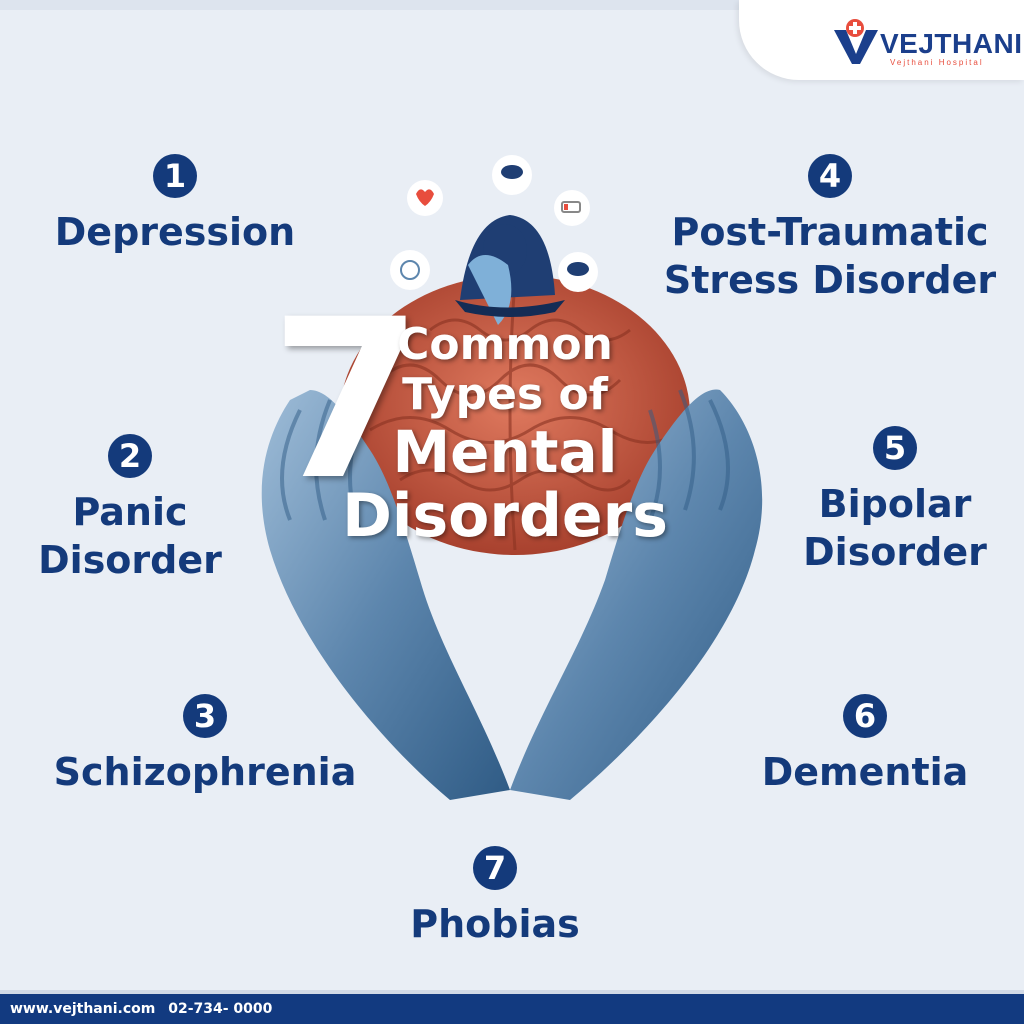 The image size is (1024, 1024). I want to click on disorder-item-depression: 1 Depression, so click(175, 205).